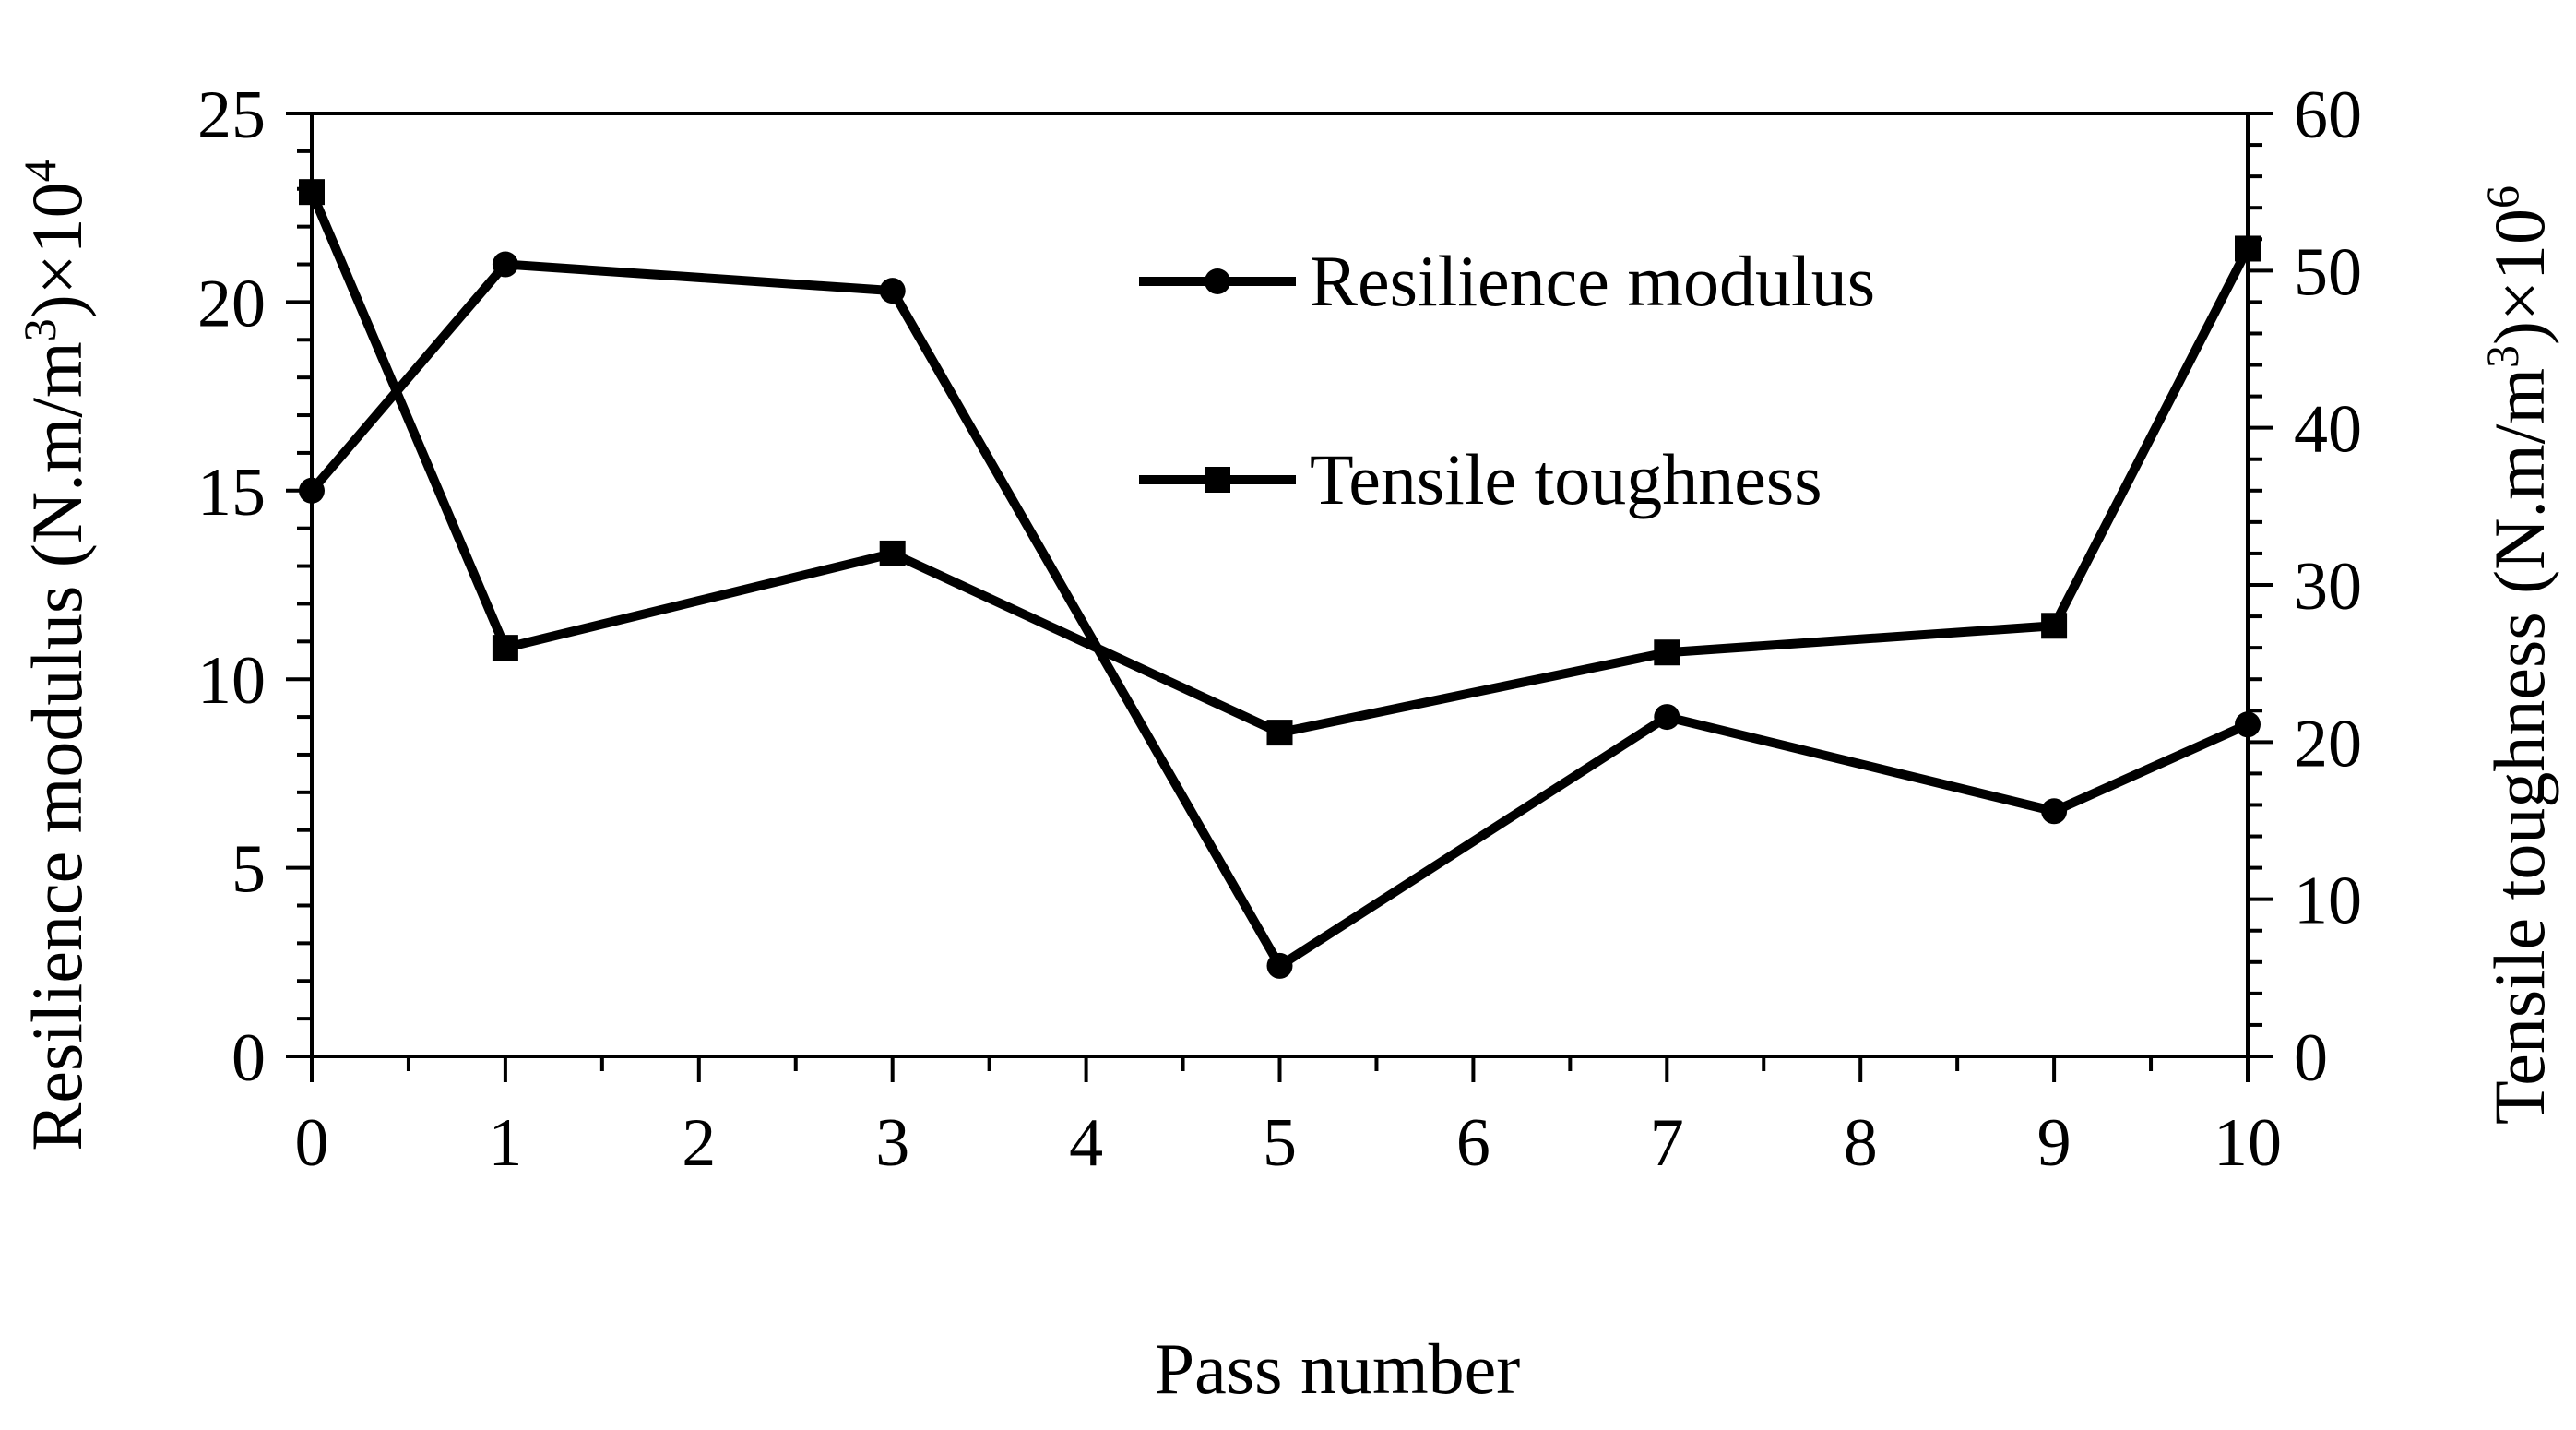  Describe the element at coordinates (248, 1058) in the screenshot. I see `left-y-tick-label: 0` at that location.